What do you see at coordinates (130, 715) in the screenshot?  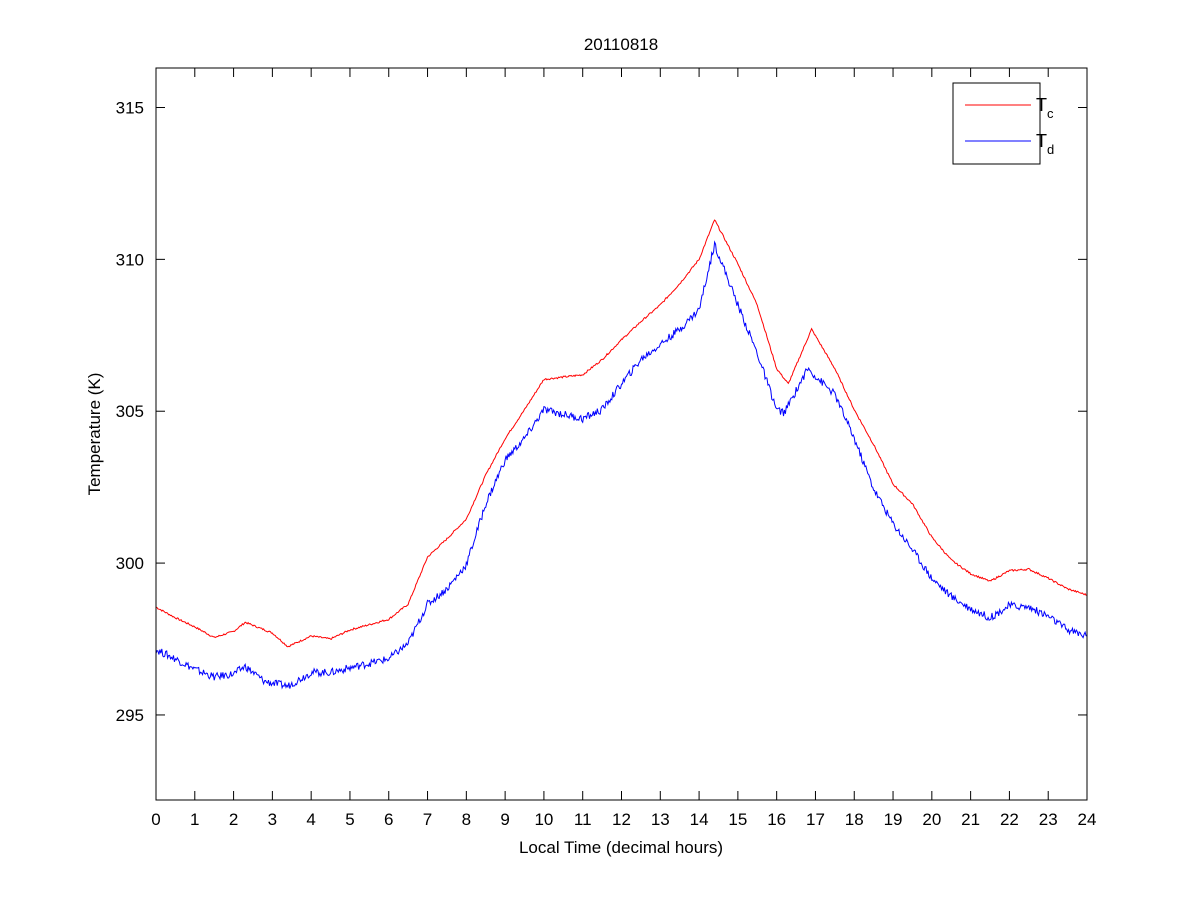 I see `y-tick-label: 295` at bounding box center [130, 715].